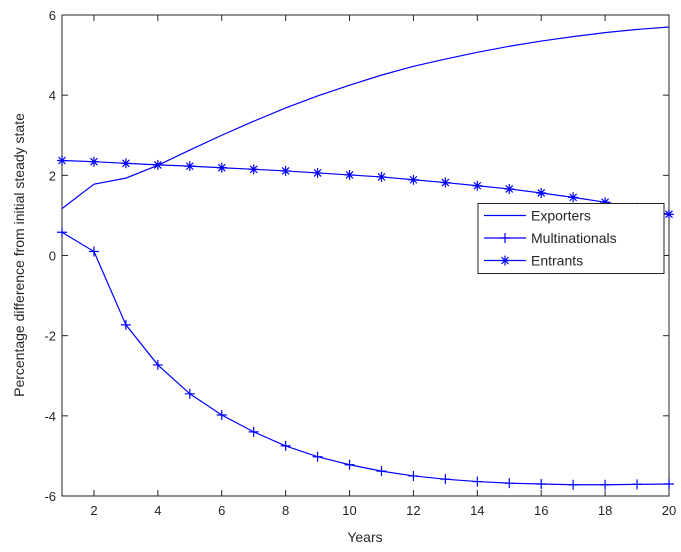 This screenshot has height=552, width=681. I want to click on x-tick-label: 8, so click(285, 510).